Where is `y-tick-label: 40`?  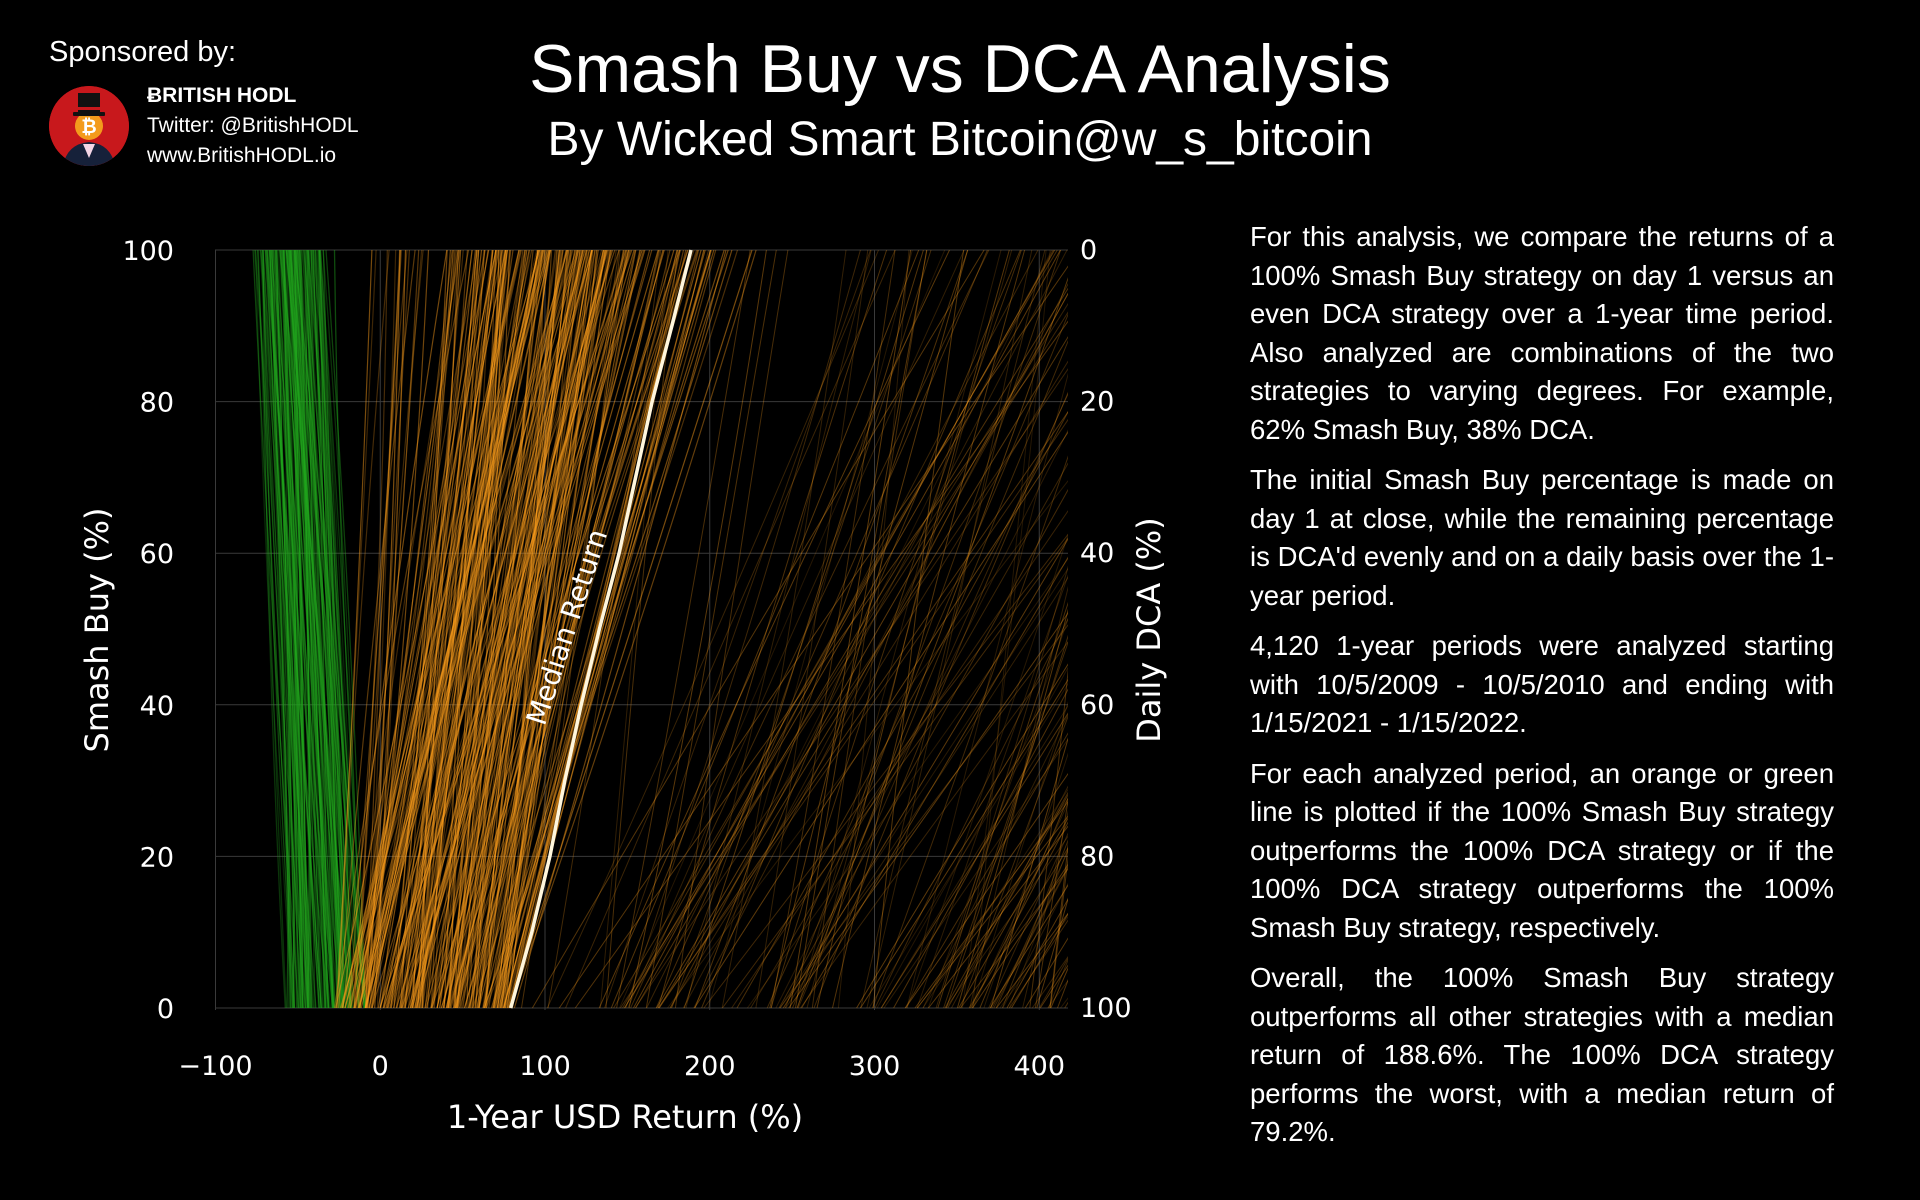
y-tick-label: 40 is located at coordinates (157, 706).